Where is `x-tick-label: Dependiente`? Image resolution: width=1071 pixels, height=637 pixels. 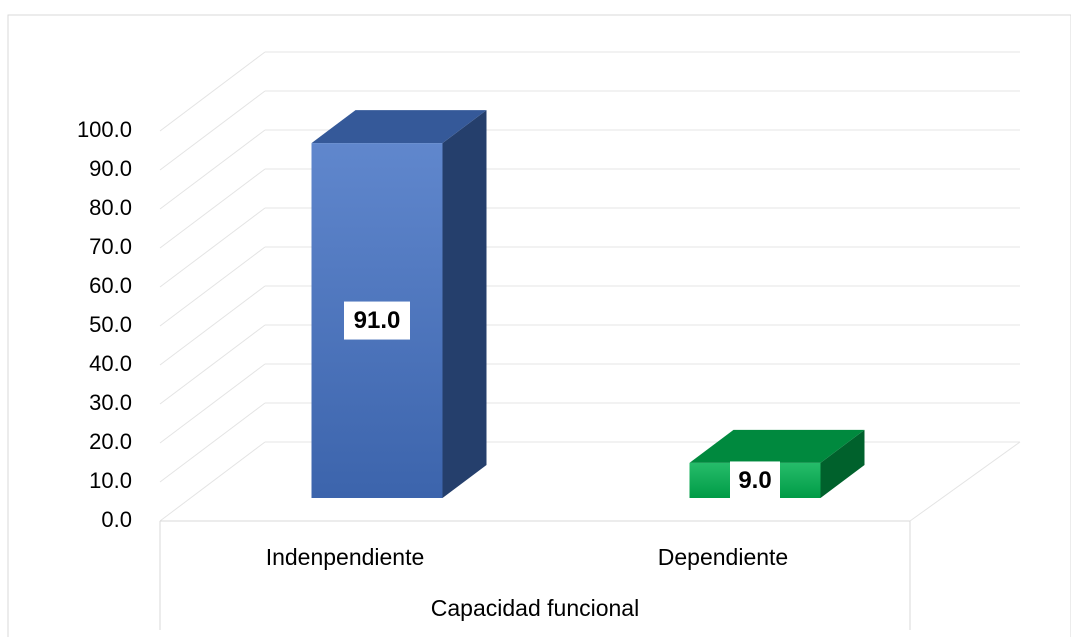
x-tick-label: Dependiente is located at coordinates (723, 557).